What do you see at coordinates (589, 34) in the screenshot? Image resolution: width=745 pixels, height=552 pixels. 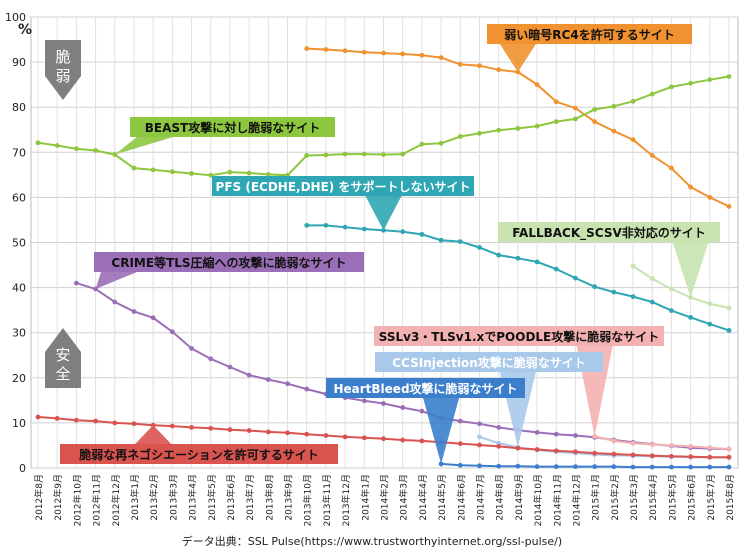 I see `callout-label: 弱い暗号RC4を許可するサイト` at bounding box center [589, 34].